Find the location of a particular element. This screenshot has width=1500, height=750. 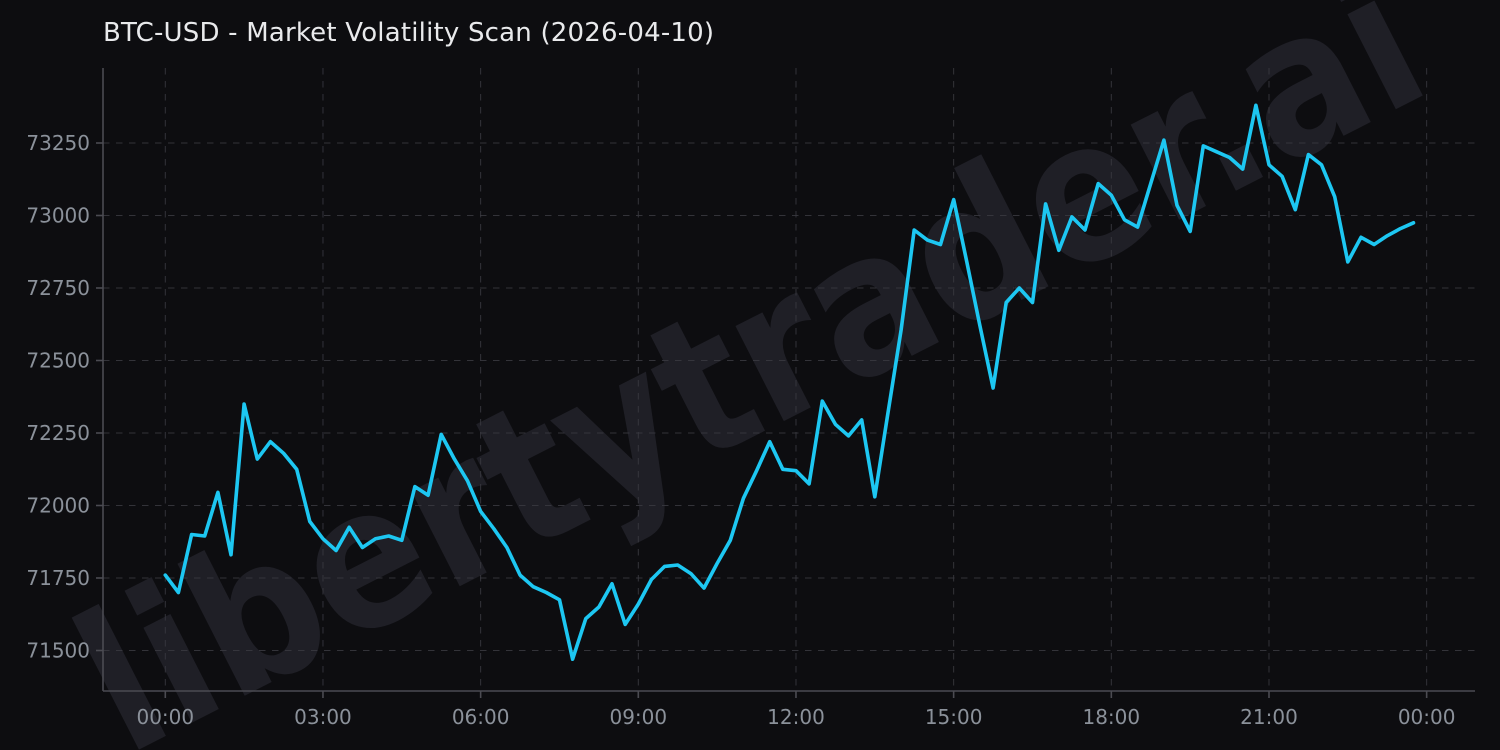

y-tick-label-72750: 72750 is located at coordinates (58, 288).